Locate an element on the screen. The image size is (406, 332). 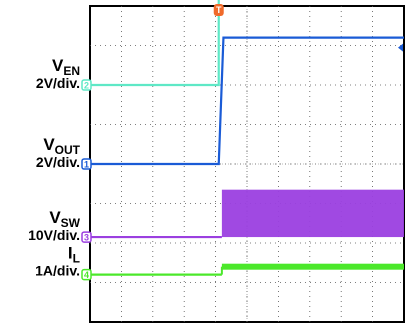
trigger-marker-icon is located at coordinates (218, 10).